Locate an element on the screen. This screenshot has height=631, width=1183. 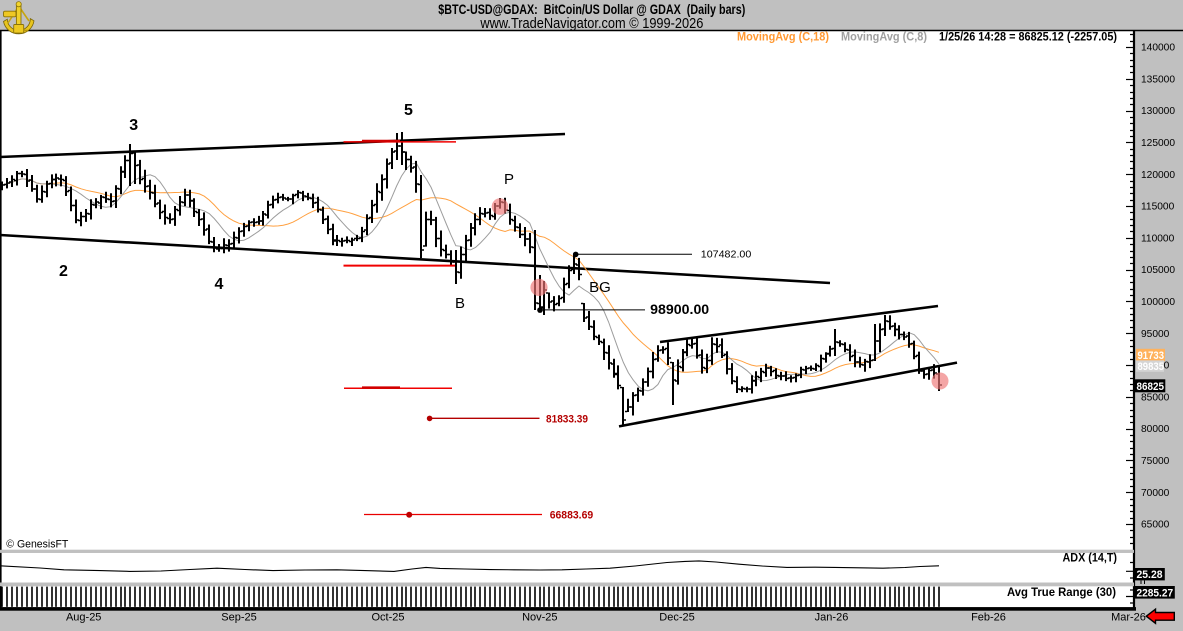
svg-text: 2 is located at coordinates (63, 271).